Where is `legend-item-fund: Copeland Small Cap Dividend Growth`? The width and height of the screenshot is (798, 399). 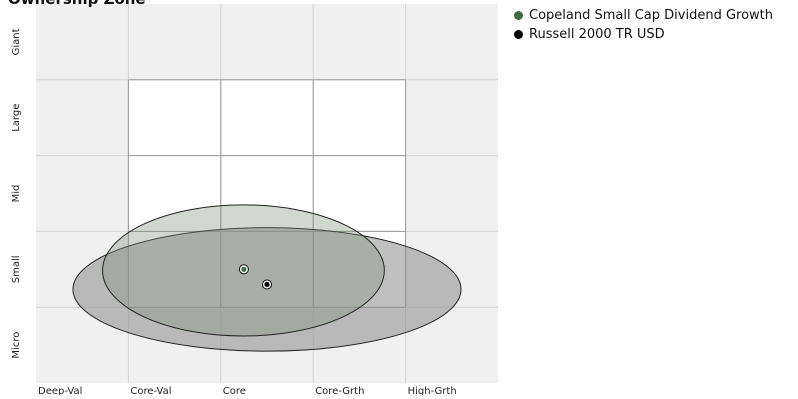 legend-item-fund: Copeland Small Cap Dividend Growth is located at coordinates (654, 15).